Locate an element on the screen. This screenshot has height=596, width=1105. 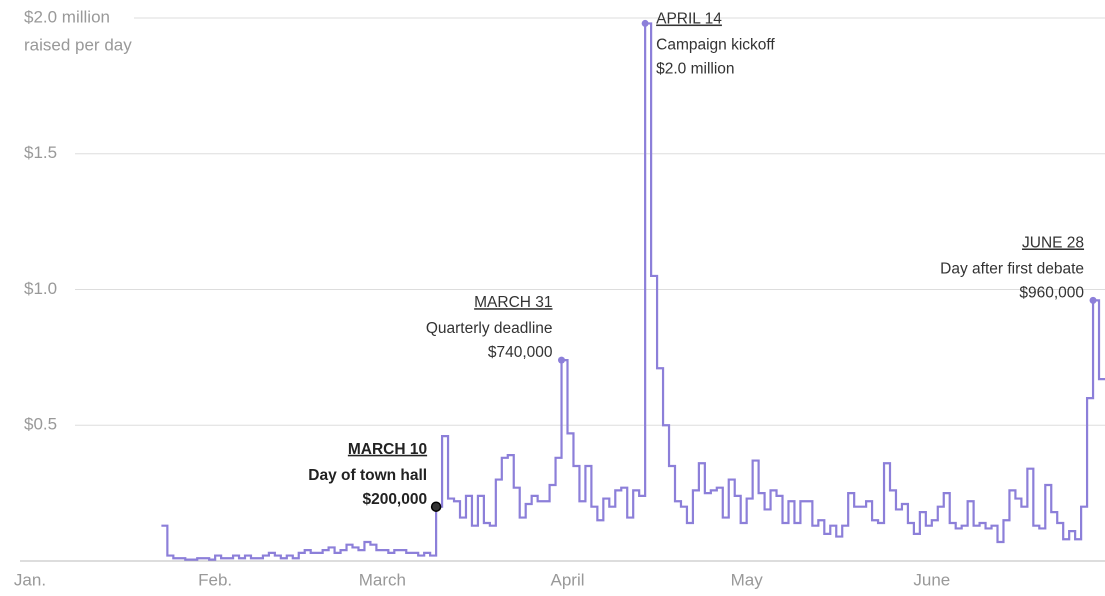
x-tick-label: May is located at coordinates (747, 579).